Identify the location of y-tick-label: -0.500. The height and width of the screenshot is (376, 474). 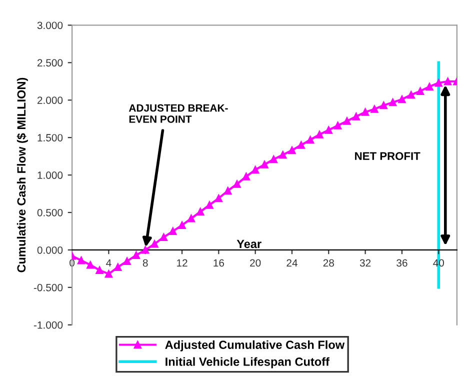
(48, 288).